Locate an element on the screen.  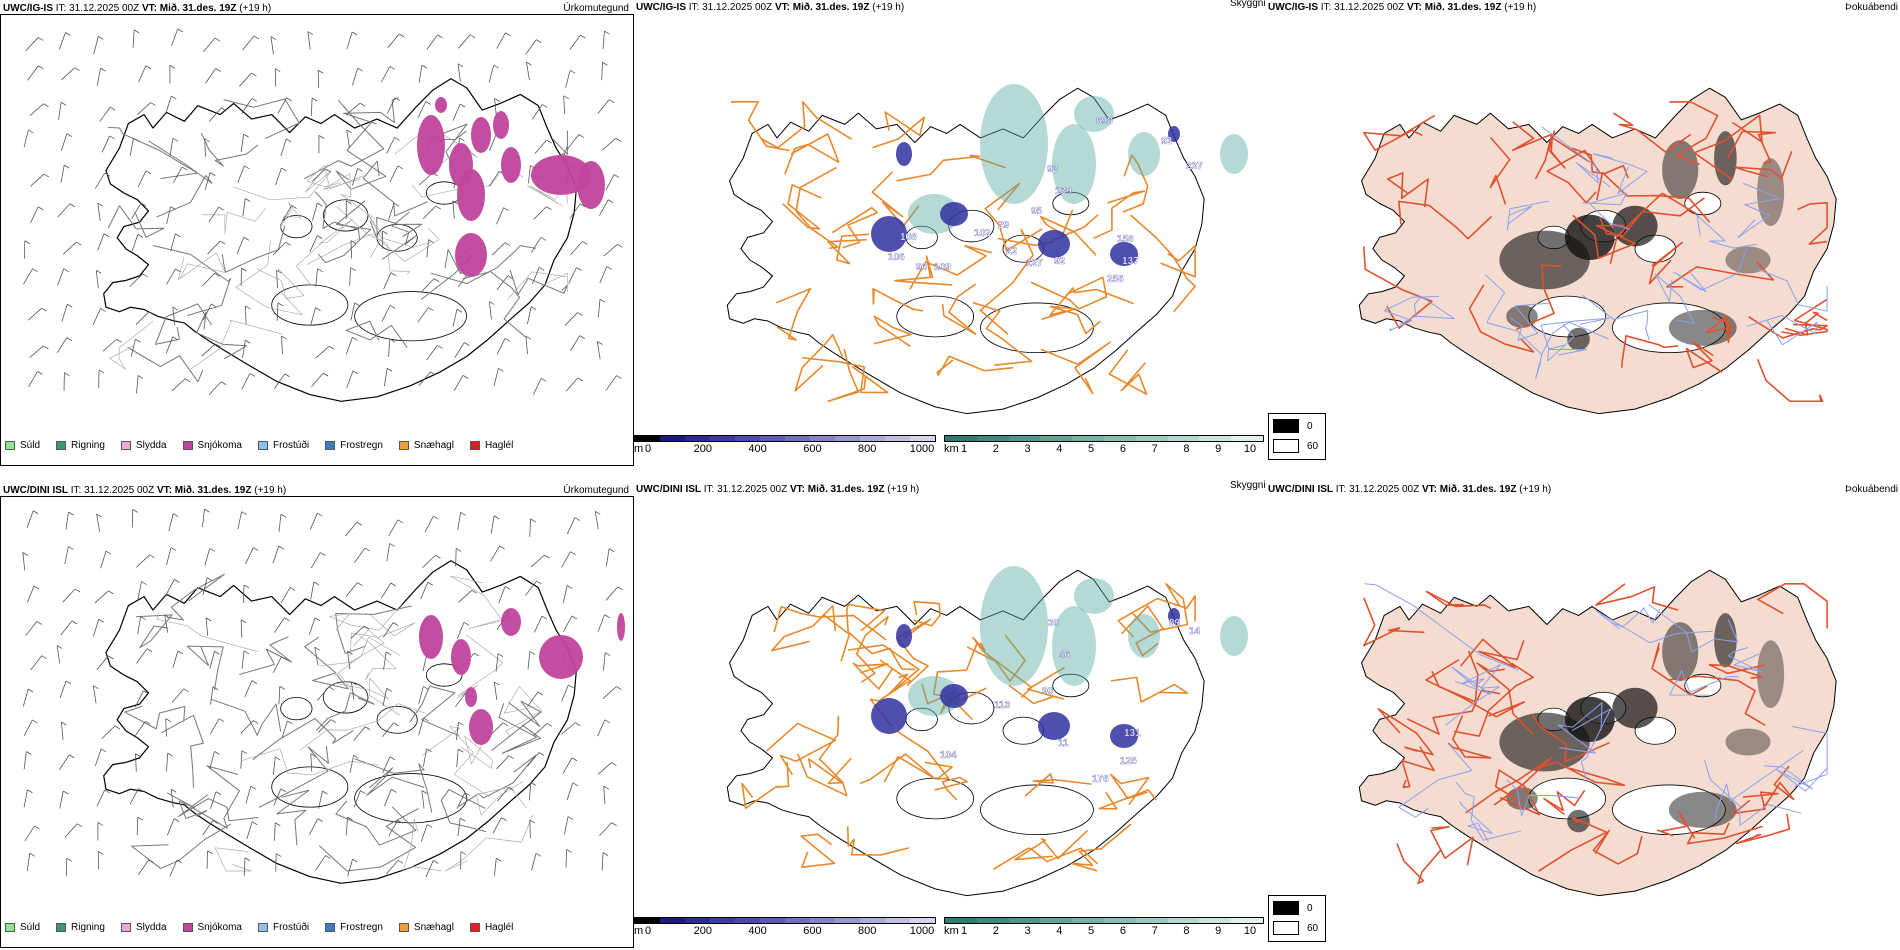
colorbar-unit: m is located at coordinates (639, 931).